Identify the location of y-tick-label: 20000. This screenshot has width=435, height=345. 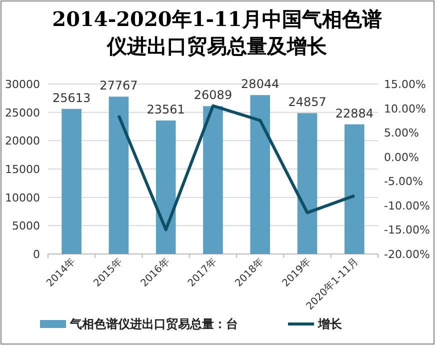
(22, 141).